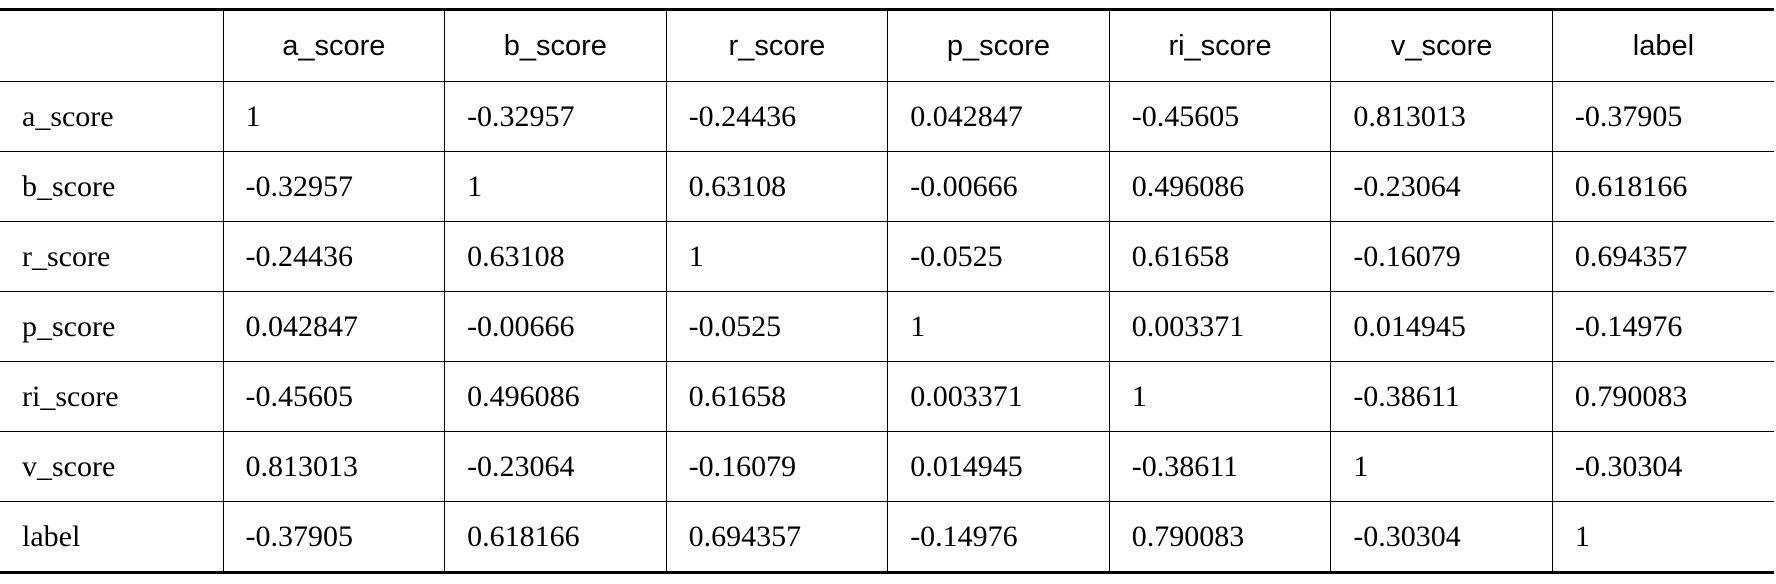 This screenshot has height=584, width=1776. What do you see at coordinates (333, 45) in the screenshot?
I see `header-cell: a_score` at bounding box center [333, 45].